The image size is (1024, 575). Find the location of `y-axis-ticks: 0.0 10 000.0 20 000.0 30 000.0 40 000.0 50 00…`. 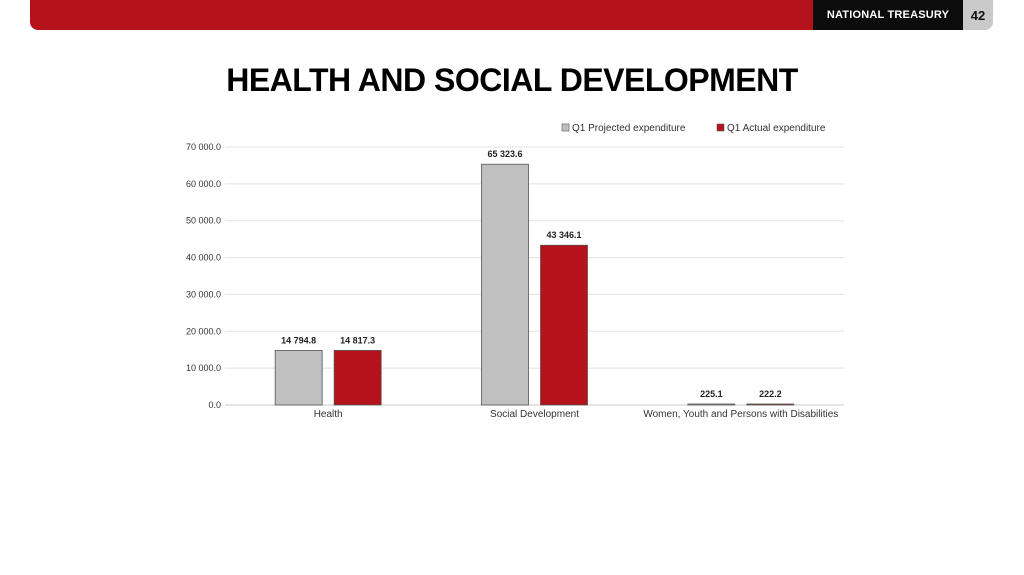

y-axis-ticks: 0.0 10 000.0 20 000.0 30 000.0 40 000.0 50 00… is located at coordinates (203, 276).